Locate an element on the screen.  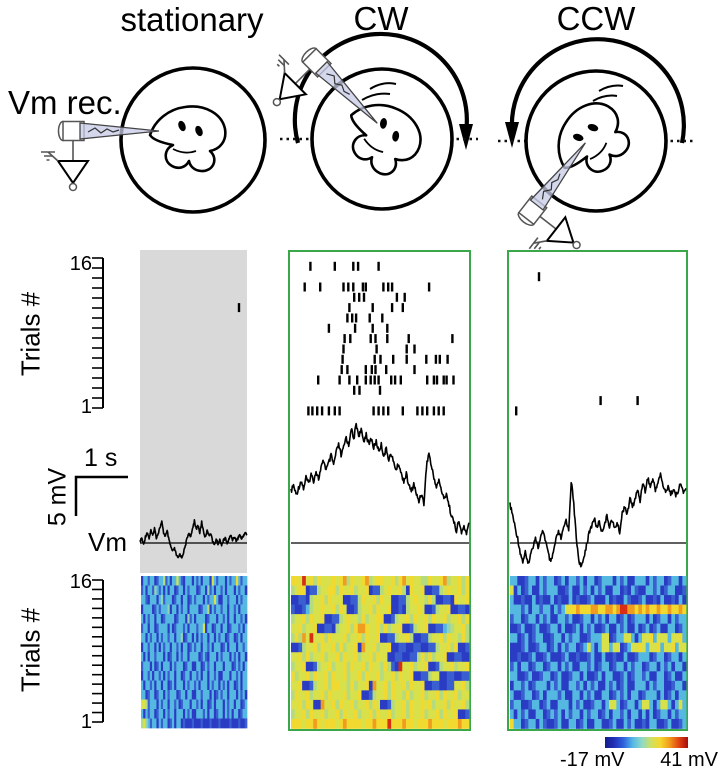
heatmap-cw is located at coordinates (379, 652).